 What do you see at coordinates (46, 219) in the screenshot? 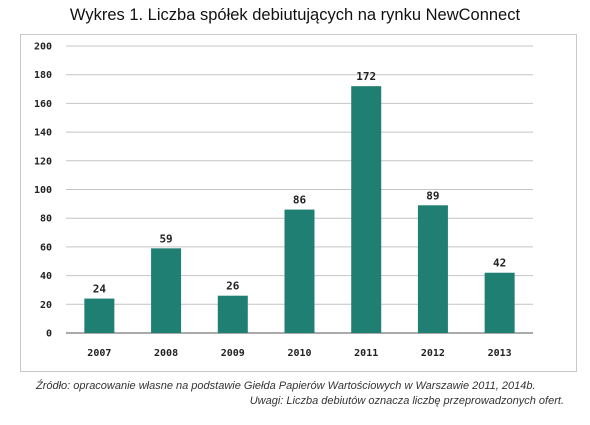
I see `y-tick-label: 80` at bounding box center [46, 219].